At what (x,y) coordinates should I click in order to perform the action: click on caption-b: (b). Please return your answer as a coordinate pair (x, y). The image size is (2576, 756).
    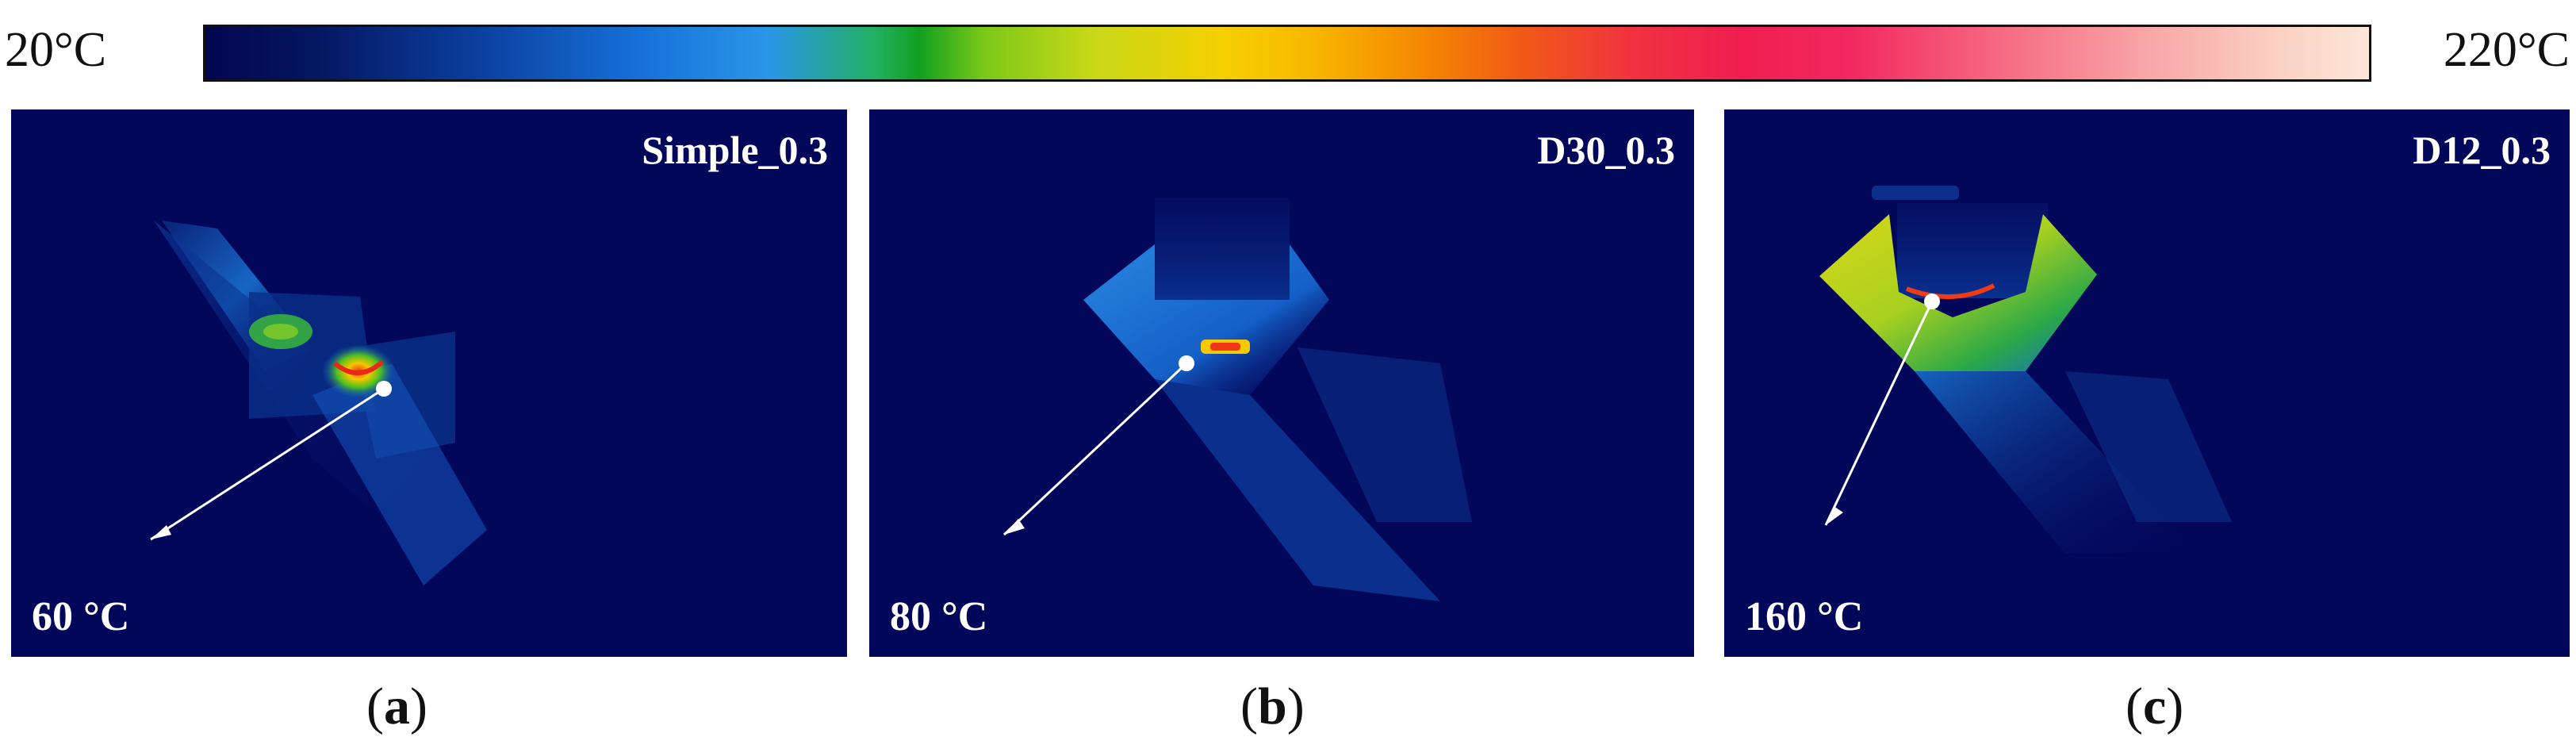
    Looking at the image, I should click on (1272, 707).